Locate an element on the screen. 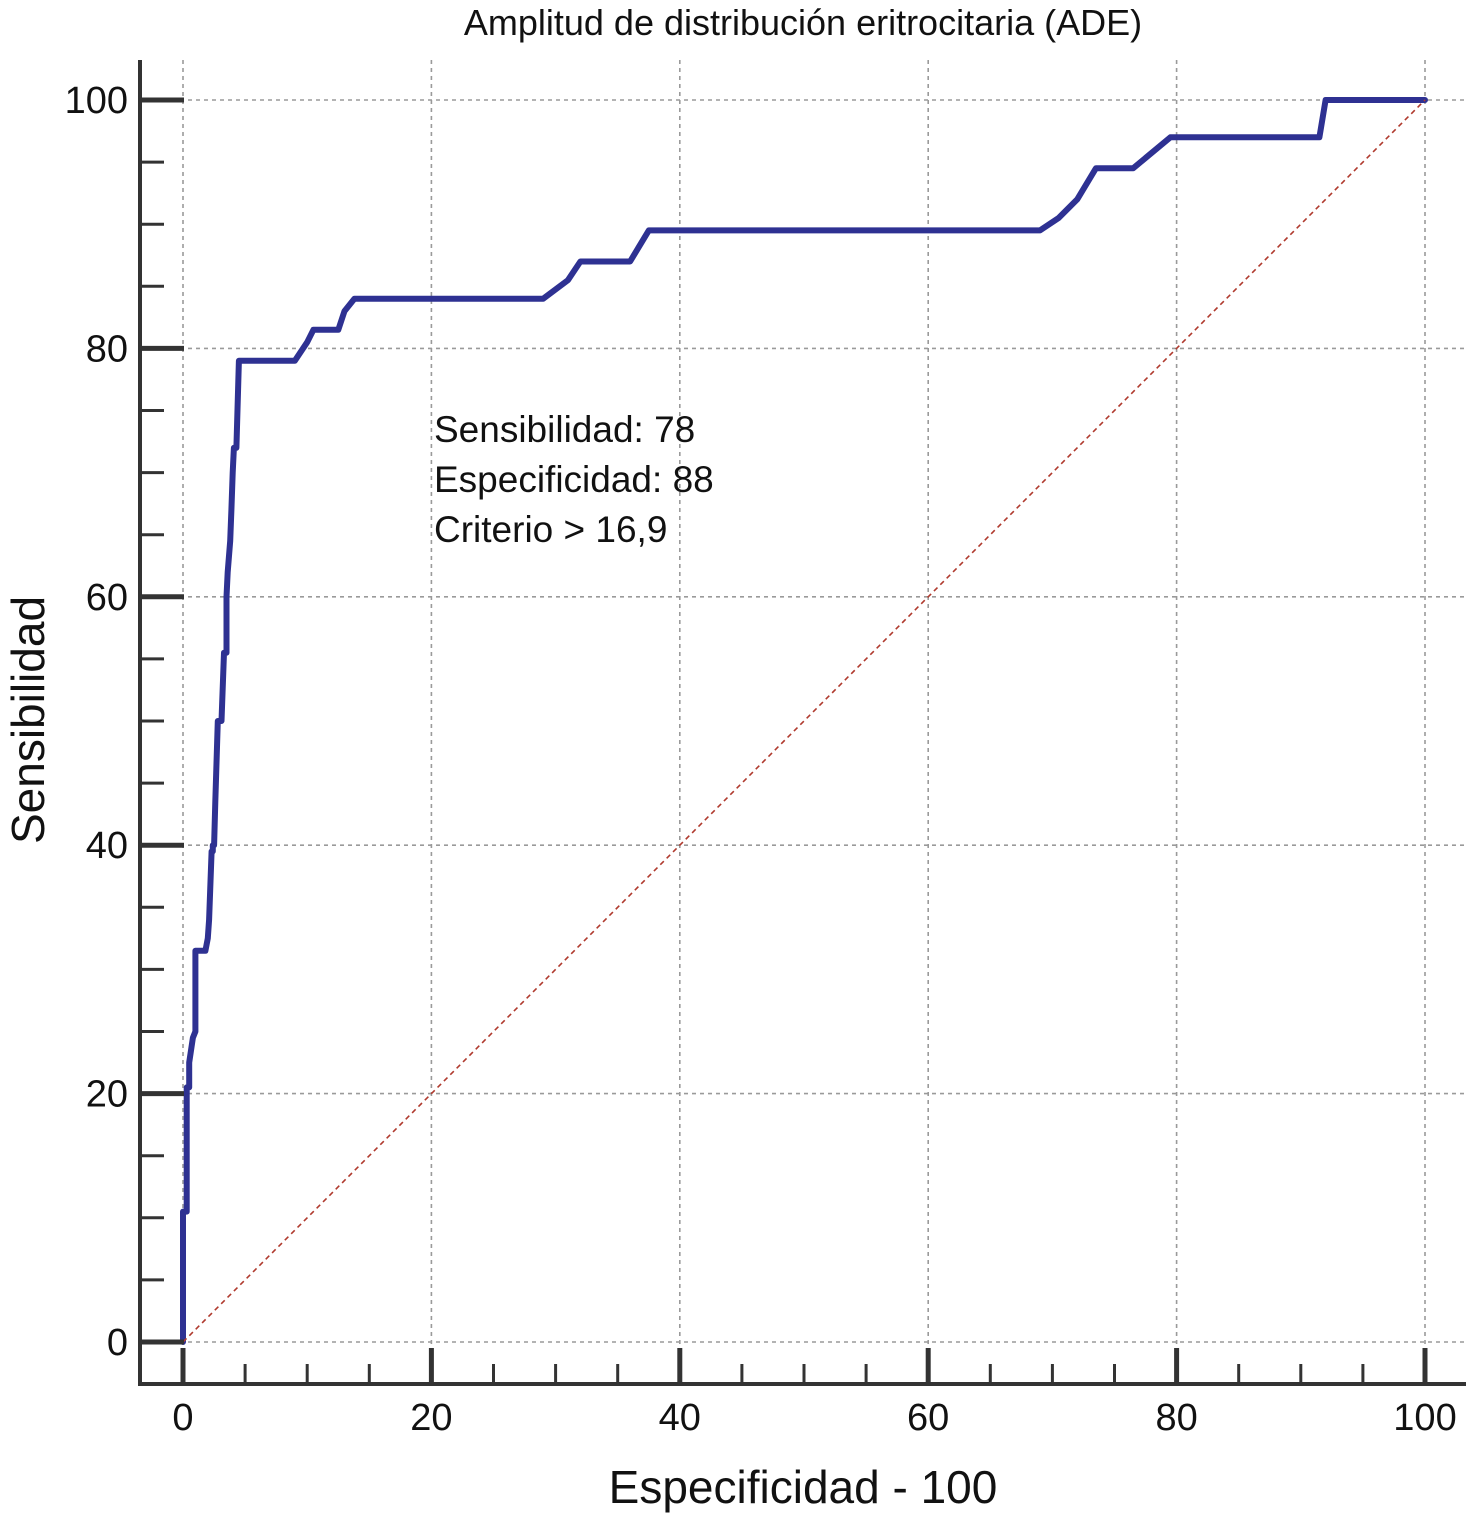  y-tick-label: 80 is located at coordinates (107, 349).